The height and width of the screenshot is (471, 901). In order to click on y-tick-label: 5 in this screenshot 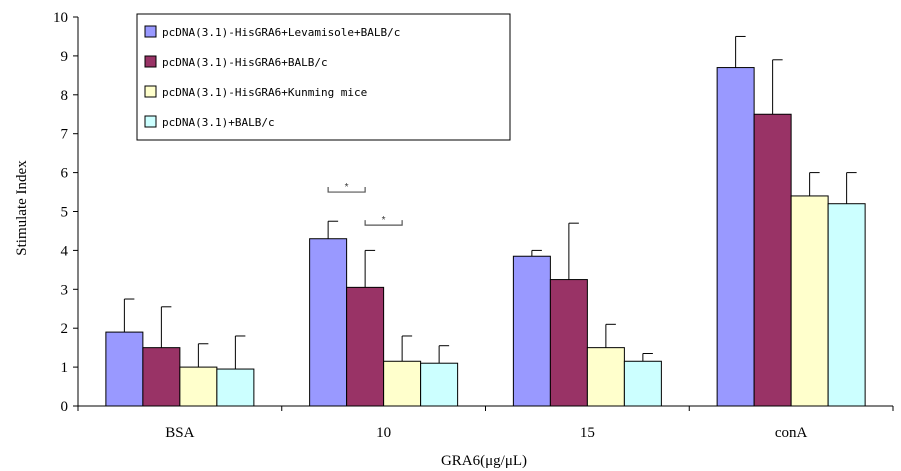, I will do `click(65, 213)`.